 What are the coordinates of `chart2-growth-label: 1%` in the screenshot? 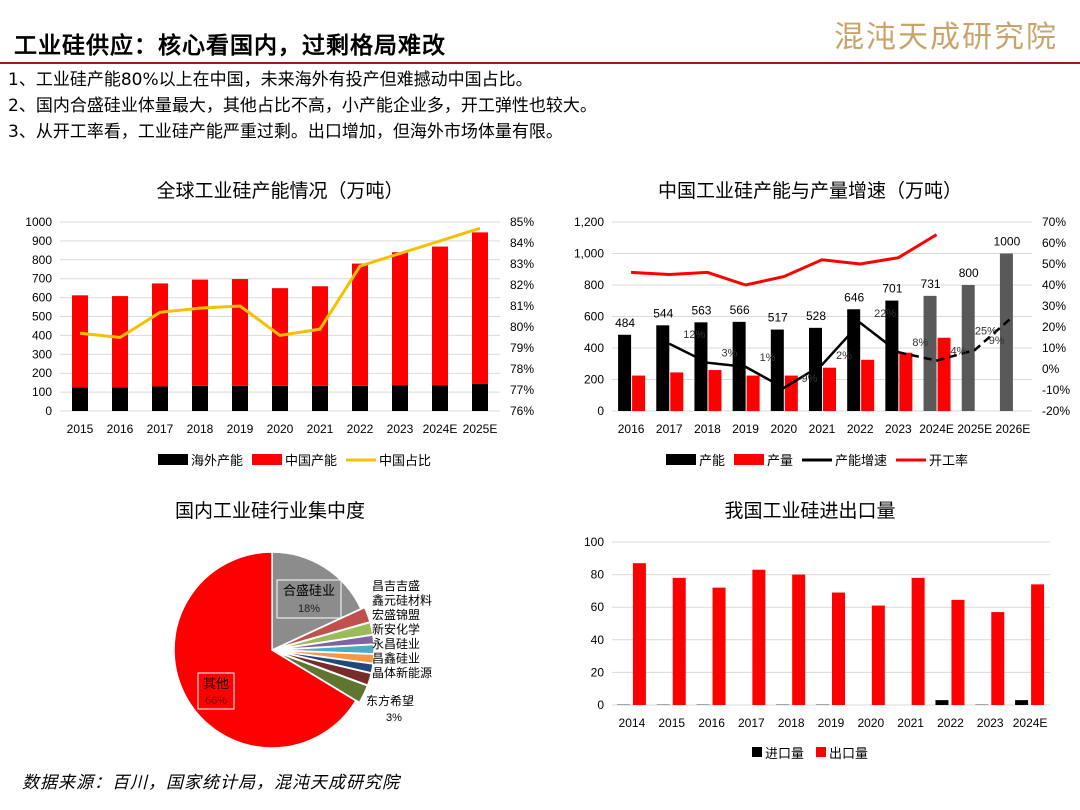 It's located at (768, 358).